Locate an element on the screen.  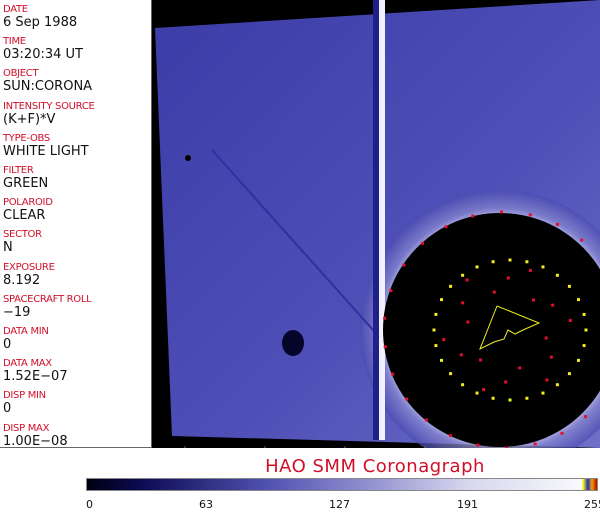
dark-spot is located at coordinates (188, 158).